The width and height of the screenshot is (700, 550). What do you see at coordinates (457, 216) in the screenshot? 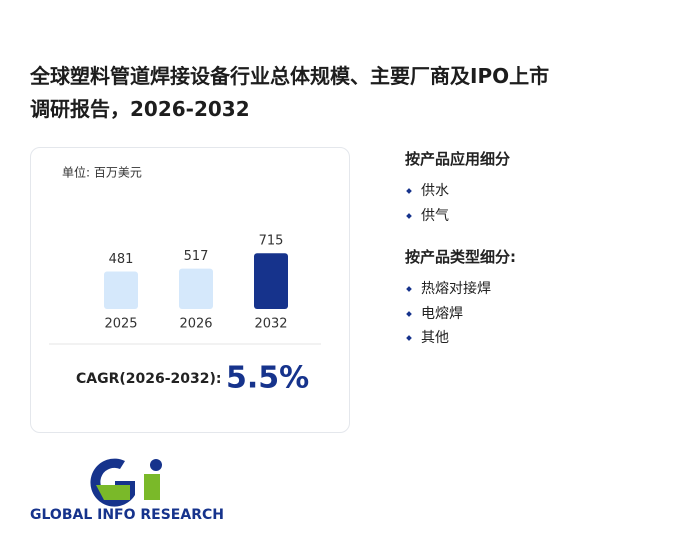
I see `segment-item: 供气` at bounding box center [457, 216].